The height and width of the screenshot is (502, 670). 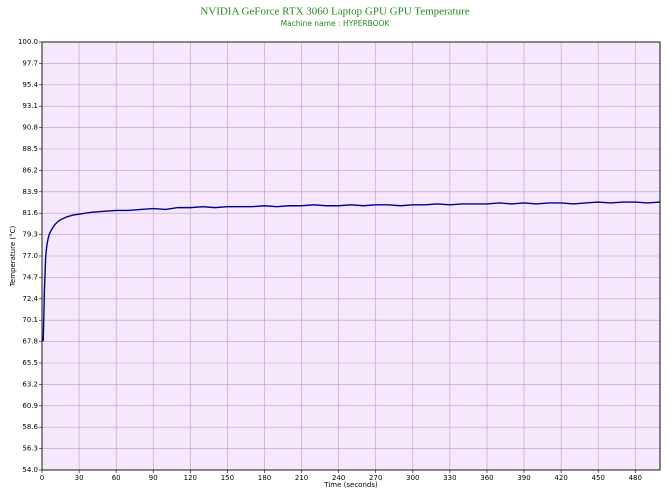 What do you see at coordinates (30, 342) in the screenshot?
I see `y-tick-label: 67.8` at bounding box center [30, 342].